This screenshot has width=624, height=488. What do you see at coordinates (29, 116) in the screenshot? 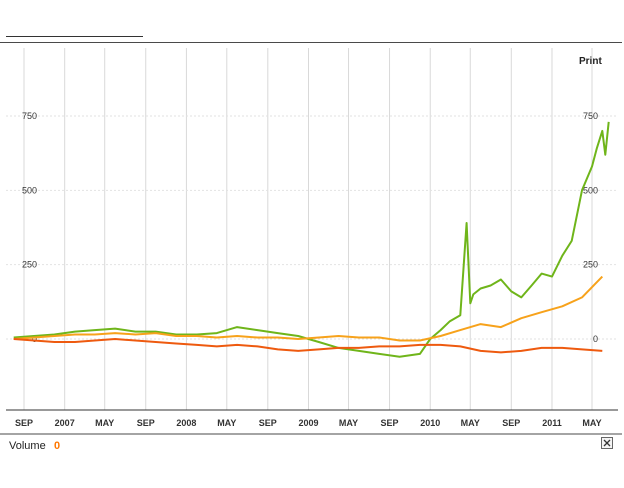
I see `y-tick-label-left: 750` at bounding box center [29, 116].